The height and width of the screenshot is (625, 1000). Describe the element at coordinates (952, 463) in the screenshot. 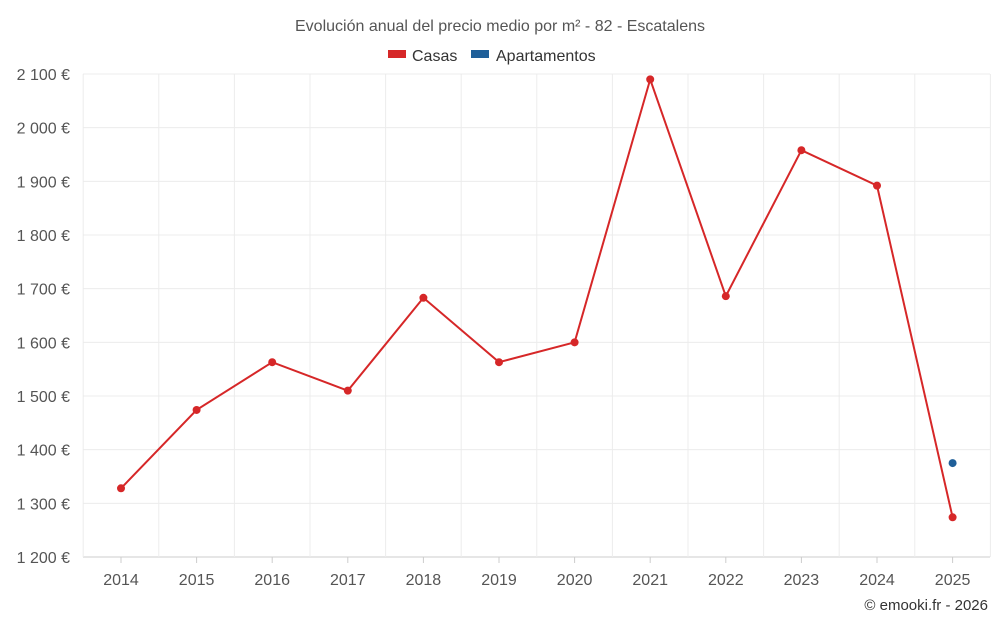

I see `data-point-apartamentos` at that location.